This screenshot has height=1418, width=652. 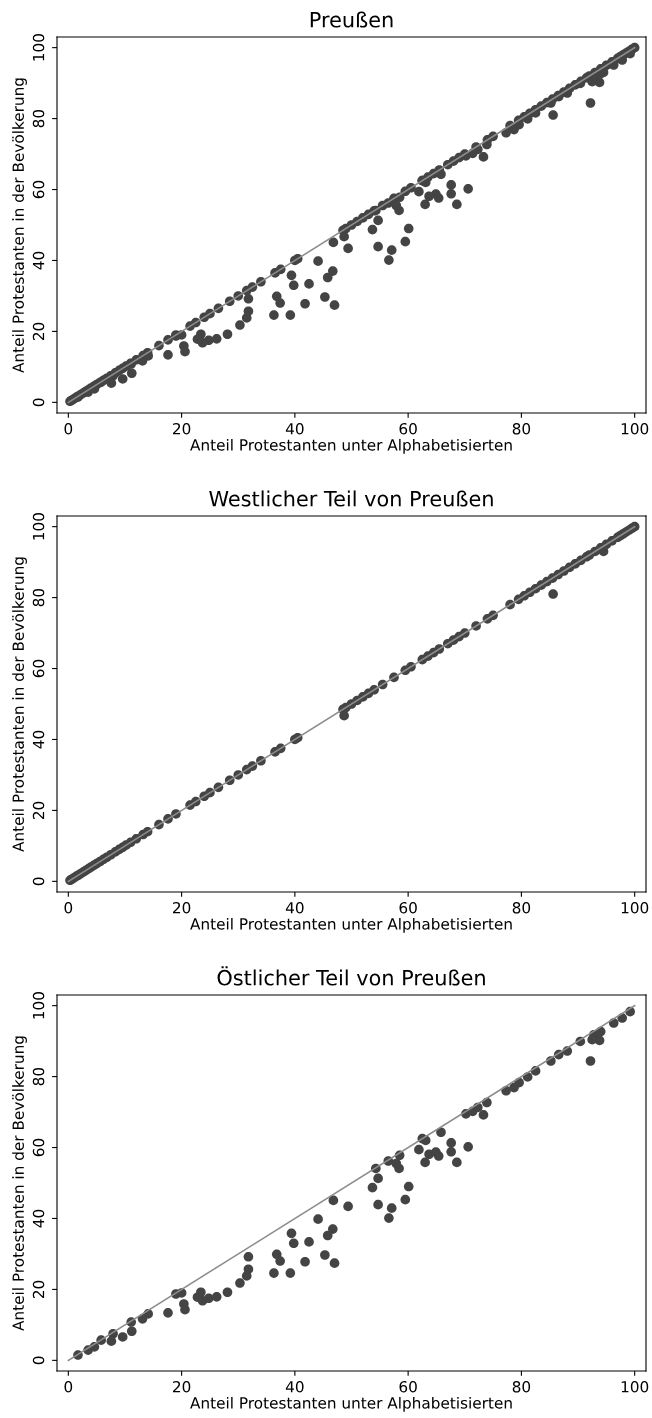 I want to click on chart-title: Preußen, so click(x=351, y=19).